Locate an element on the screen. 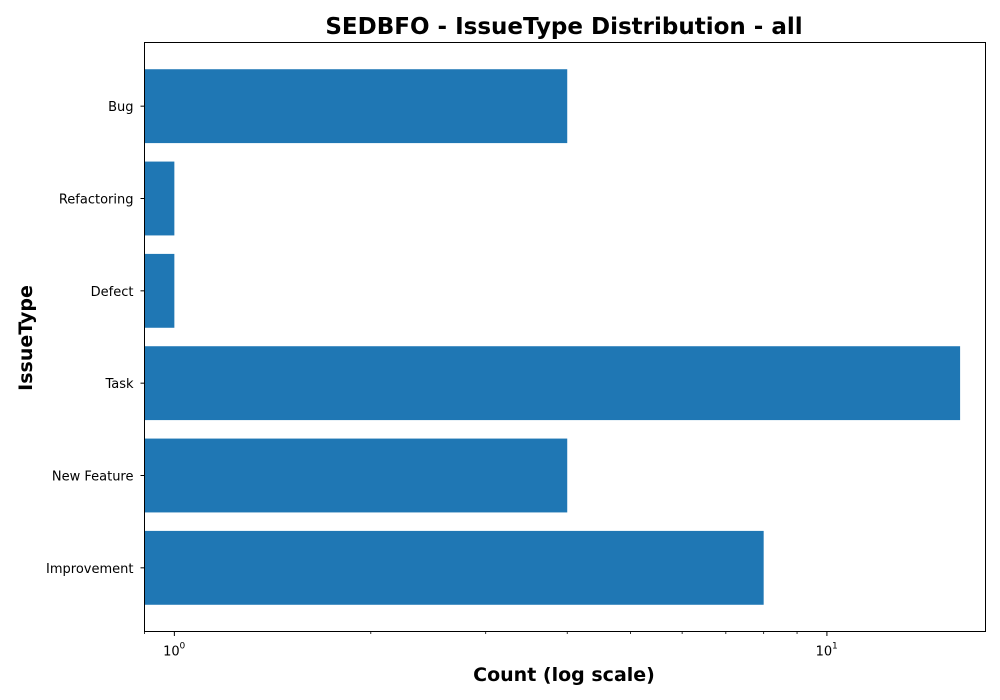 Image resolution: width=1000 pixels, height=700 pixels. bar-task is located at coordinates (552, 383).